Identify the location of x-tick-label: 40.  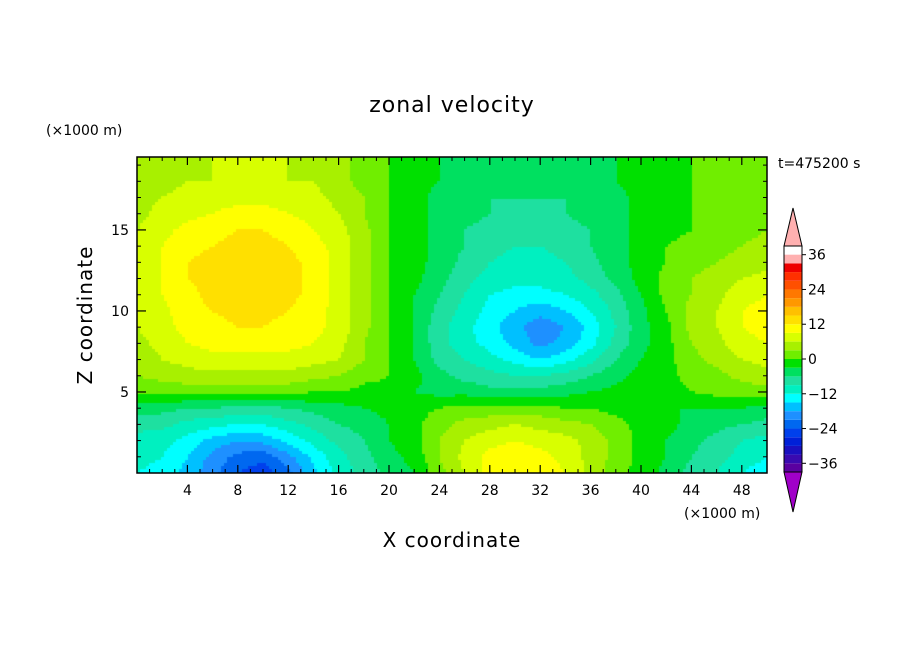
(641, 491).